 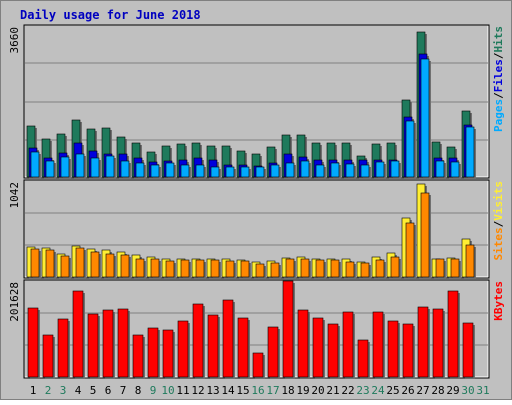 I want to click on y-max-label: 1042, so click(x=14, y=195).